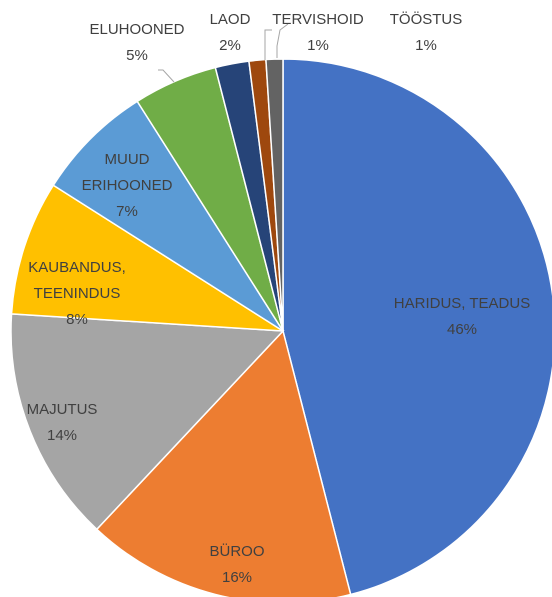  I want to click on slice-label: HARIDUS, TEADUS 46%, so click(457, 317).